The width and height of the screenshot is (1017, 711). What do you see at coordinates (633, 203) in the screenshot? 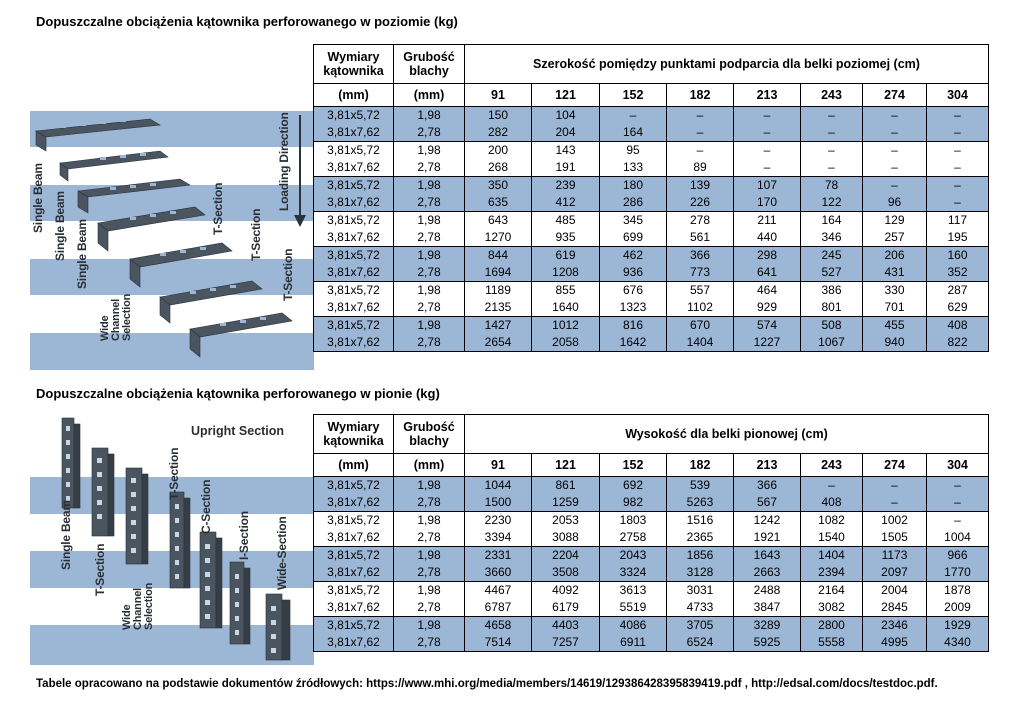
I see `load-value-cell: 286` at bounding box center [633, 203].